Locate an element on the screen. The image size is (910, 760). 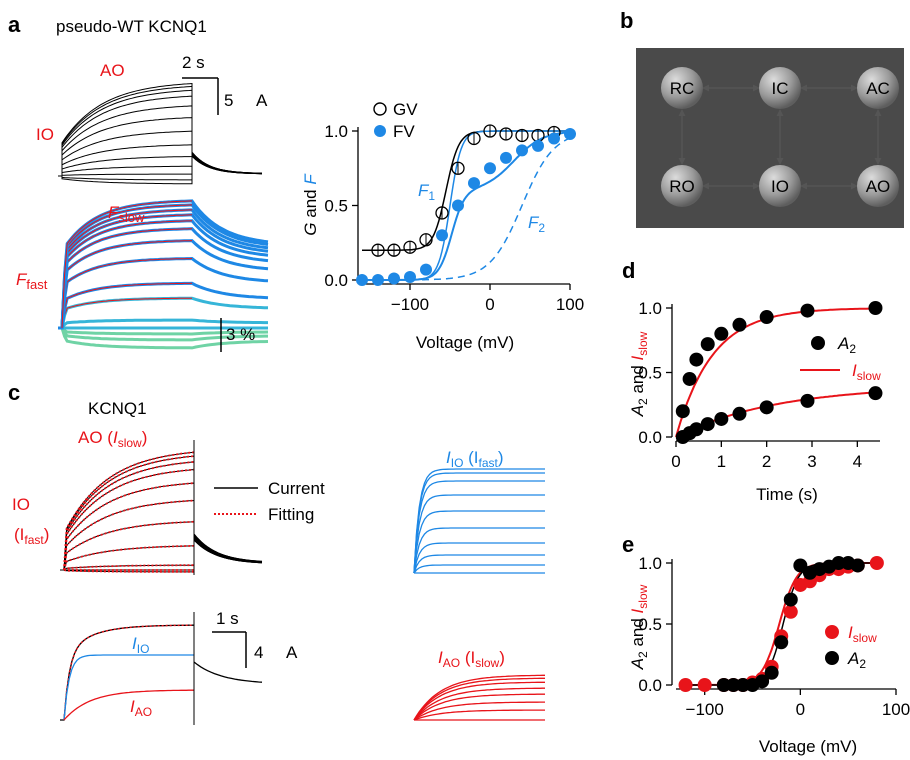
state-io-node is located at coordinates (780, 186).